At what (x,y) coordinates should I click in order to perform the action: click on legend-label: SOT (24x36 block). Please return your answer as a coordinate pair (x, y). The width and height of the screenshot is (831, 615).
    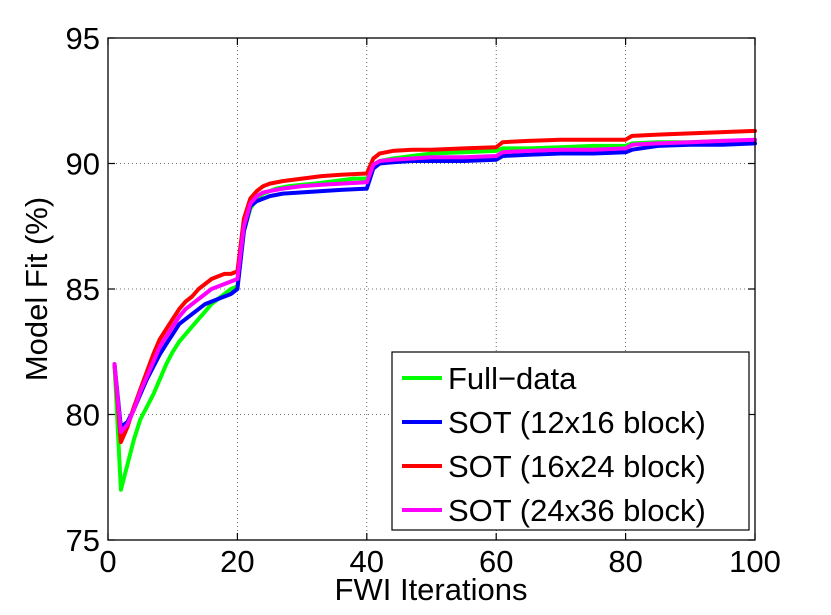
    Looking at the image, I should click on (577, 510).